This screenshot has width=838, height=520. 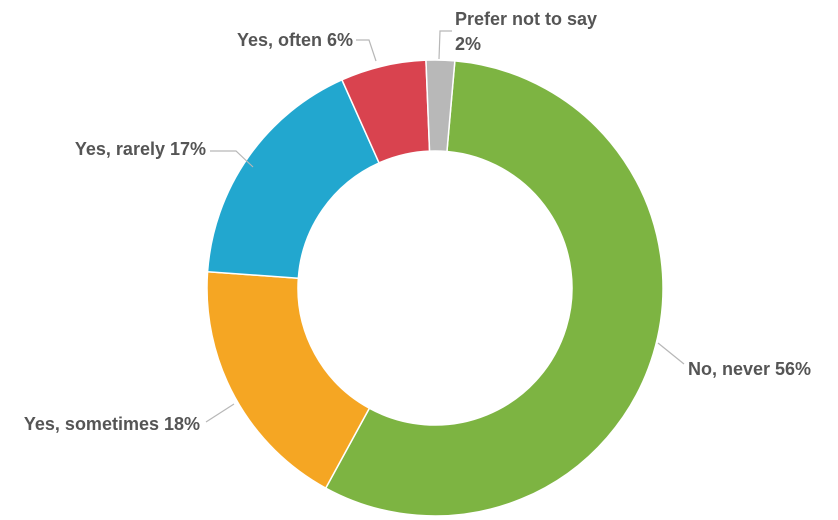 I want to click on donut-slice-yes-rarely, so click(x=293, y=179).